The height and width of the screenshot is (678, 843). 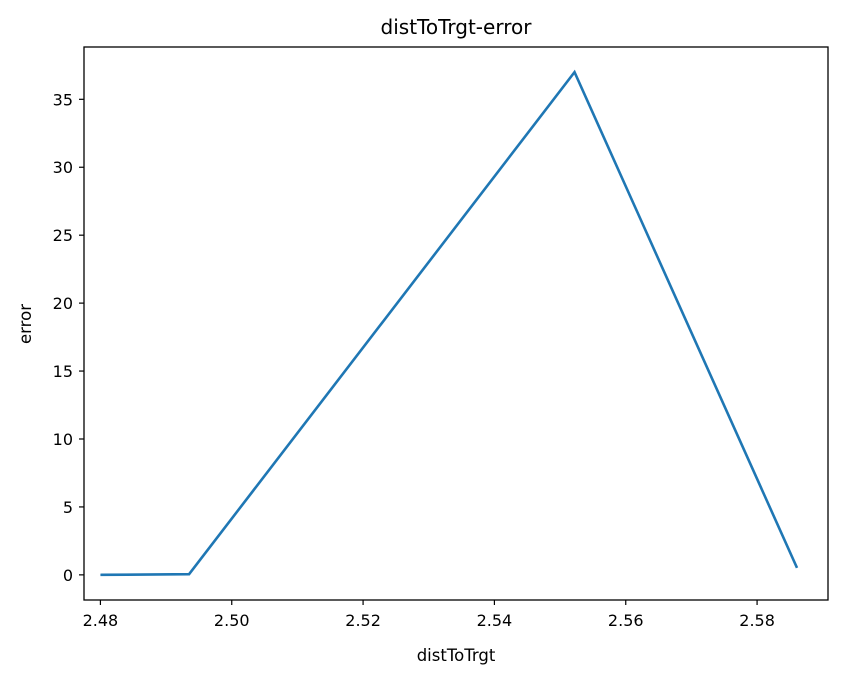 What do you see at coordinates (63, 371) in the screenshot?
I see `y-tick-label: 15` at bounding box center [63, 371].